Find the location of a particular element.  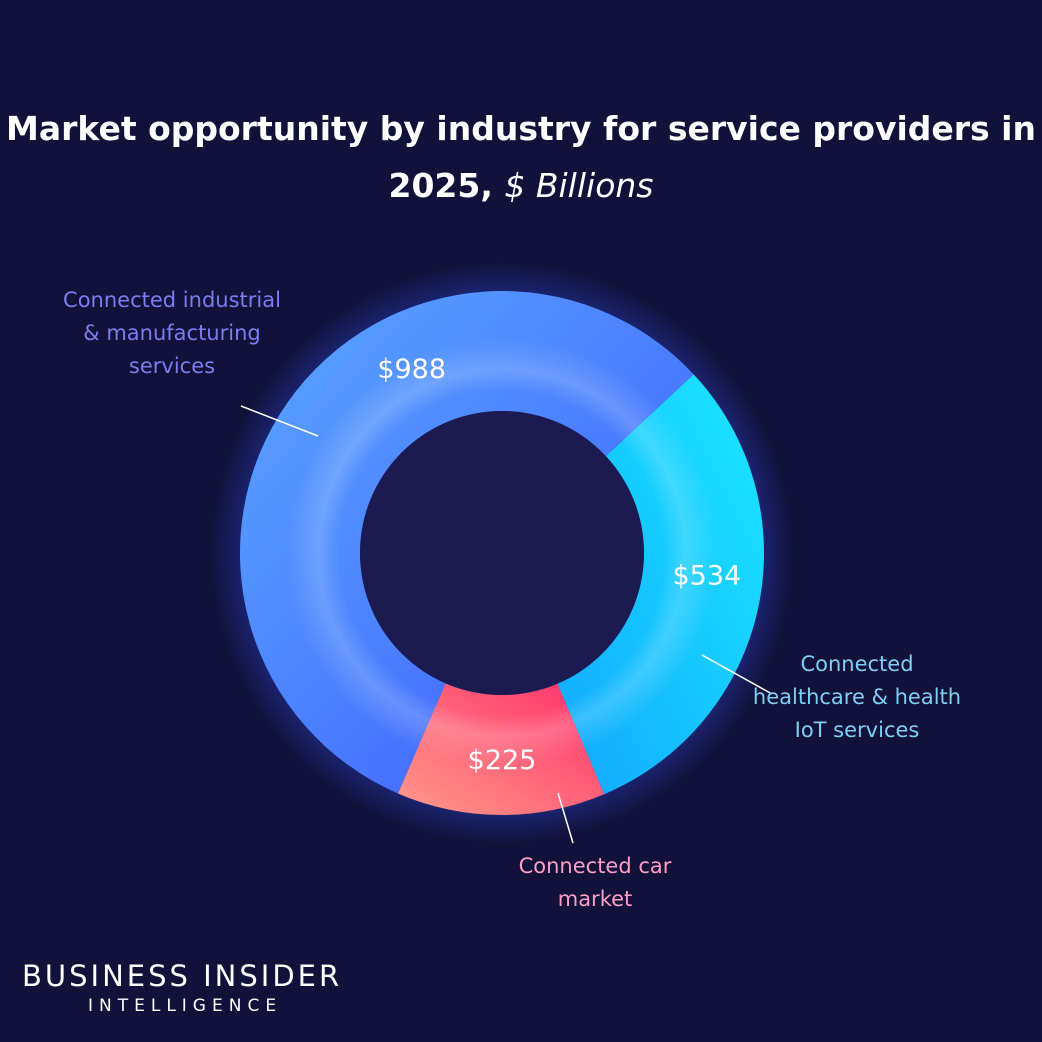

value-labels: $988 $534 $225 is located at coordinates (559, 565).